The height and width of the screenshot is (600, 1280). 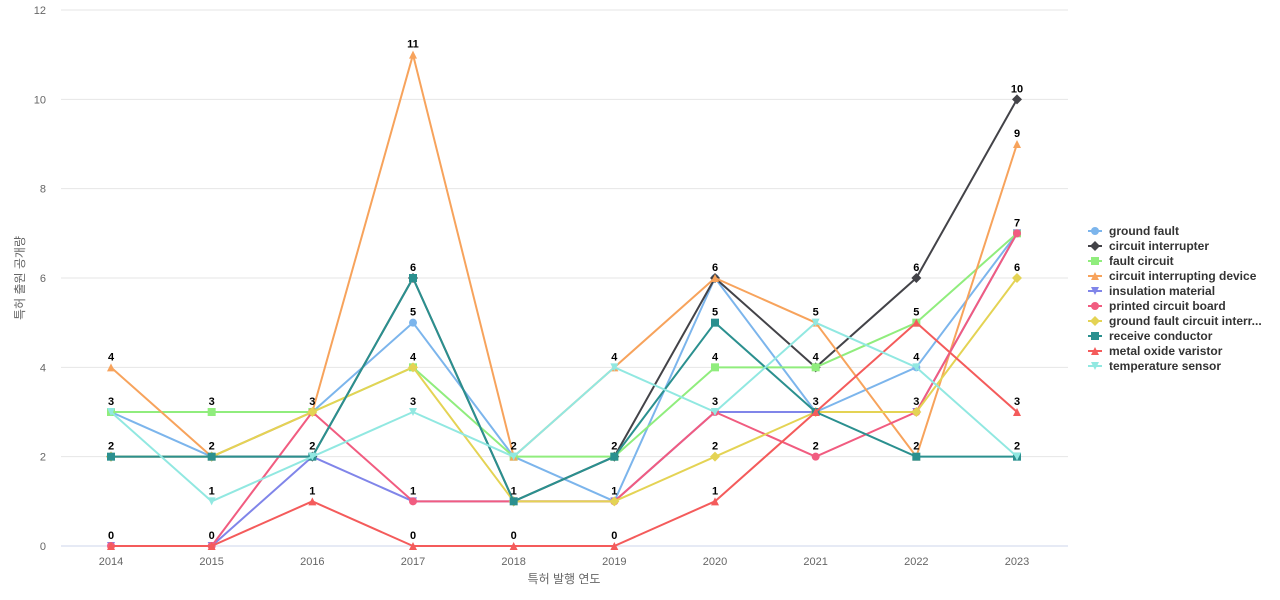 I want to click on legend-item: ground fault, so click(x=1133, y=231).